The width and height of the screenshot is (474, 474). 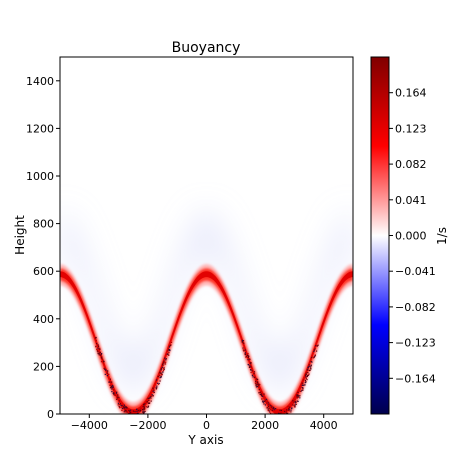 I want to click on y-axis-ticks: 0 200 400 600 800 1000 1200 1400, so click(x=43, y=248).